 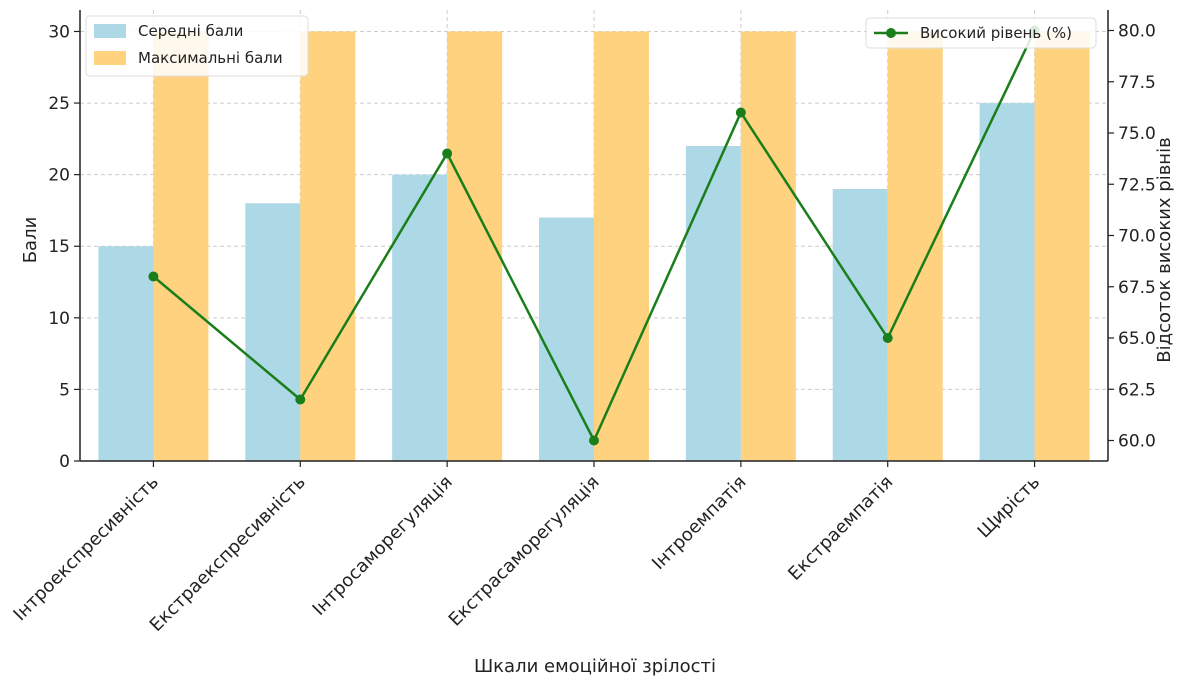 What do you see at coordinates (1137, 442) in the screenshot?
I see `y2-tick-label: 60.0` at bounding box center [1137, 442].